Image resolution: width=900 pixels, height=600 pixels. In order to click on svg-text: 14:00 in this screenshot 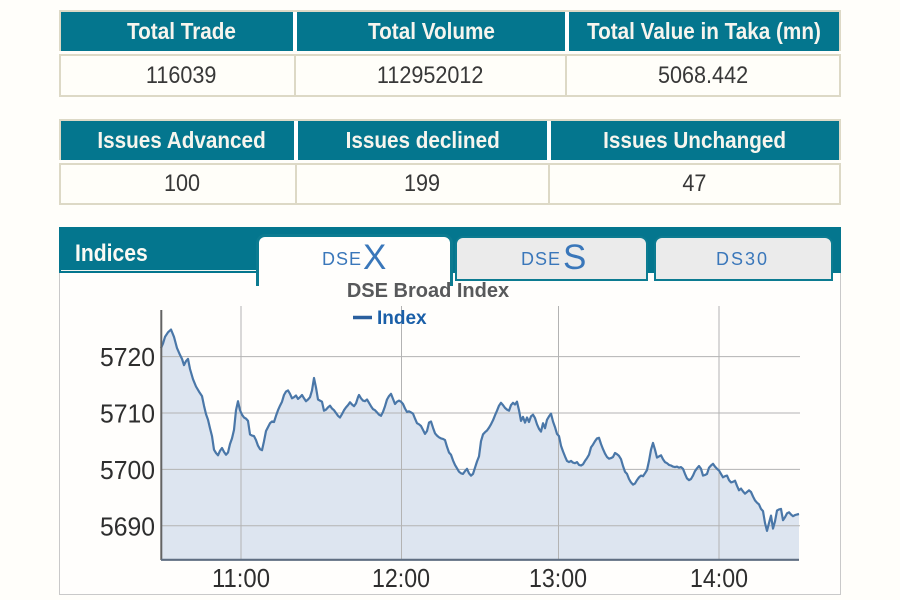, I will do `click(719, 578)`.